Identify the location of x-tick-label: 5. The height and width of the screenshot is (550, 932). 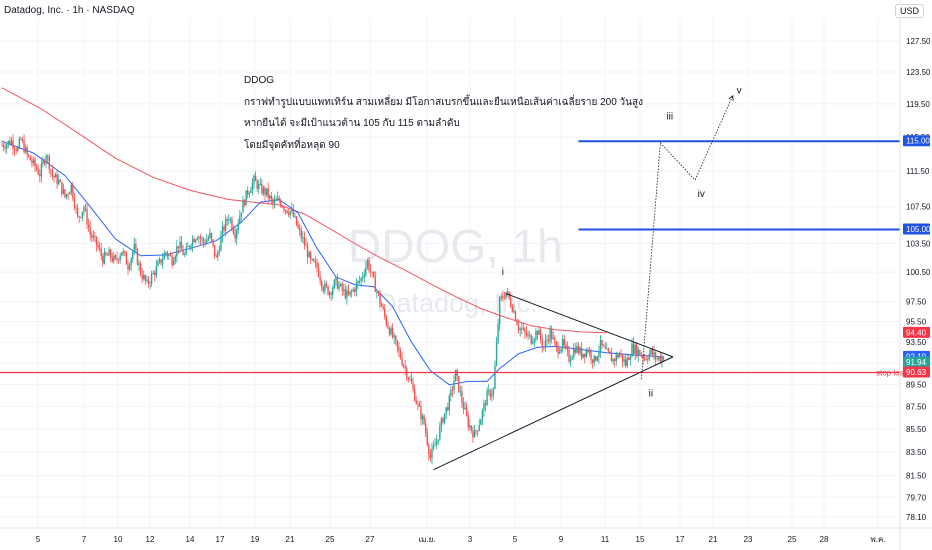
(38, 539).